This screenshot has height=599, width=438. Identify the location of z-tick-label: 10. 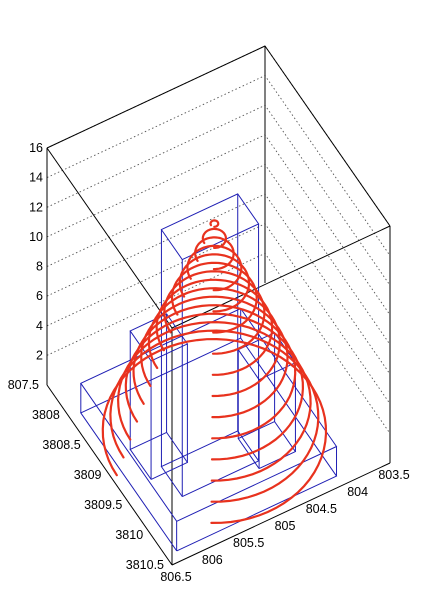
(36, 237).